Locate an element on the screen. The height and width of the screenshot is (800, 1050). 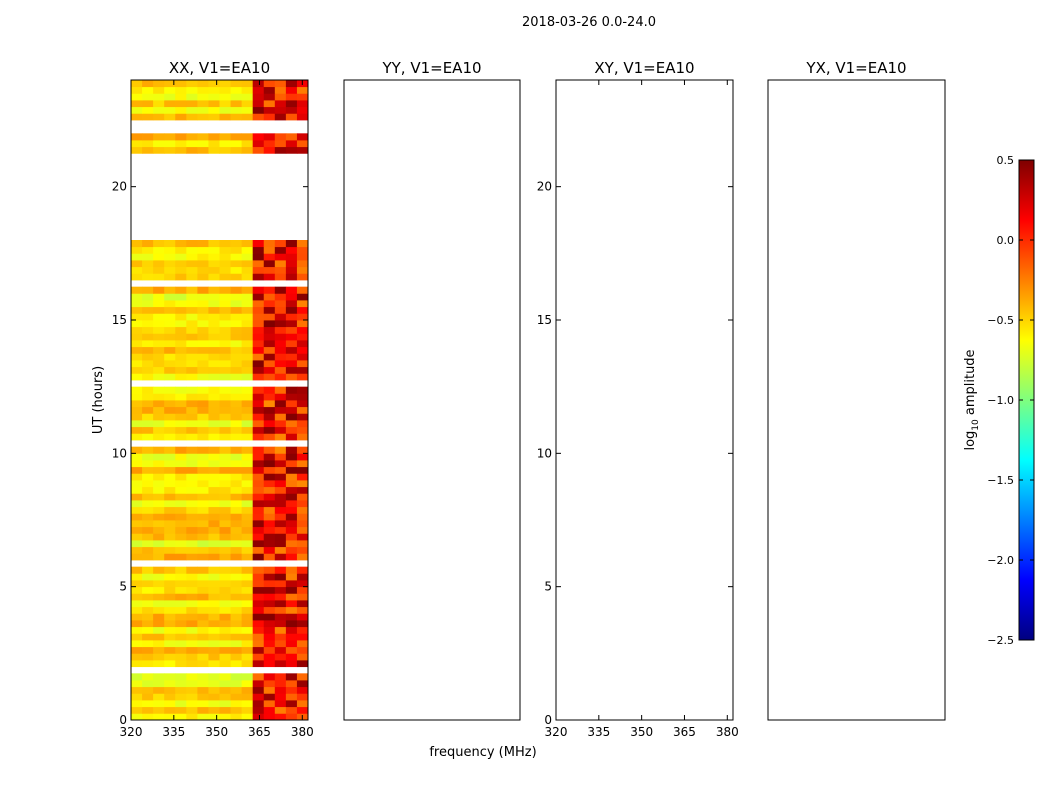
panel-yx: YX, V1=EA10 is located at coordinates (856, 390).